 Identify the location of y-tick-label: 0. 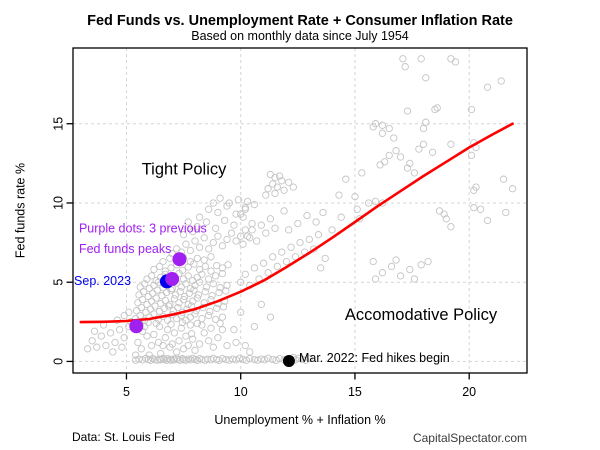
(58, 361).